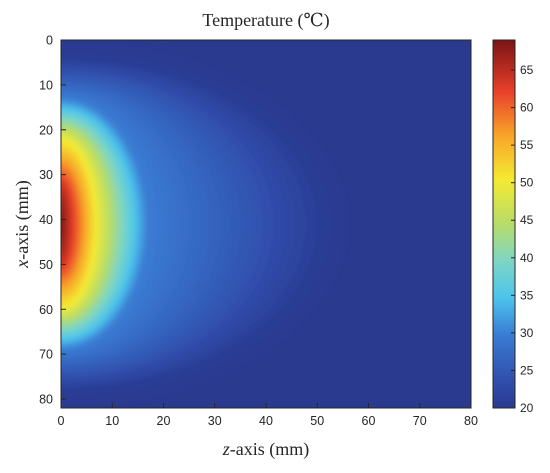  I want to click on y-axis-label: x-axis (mm), so click(22, 224).